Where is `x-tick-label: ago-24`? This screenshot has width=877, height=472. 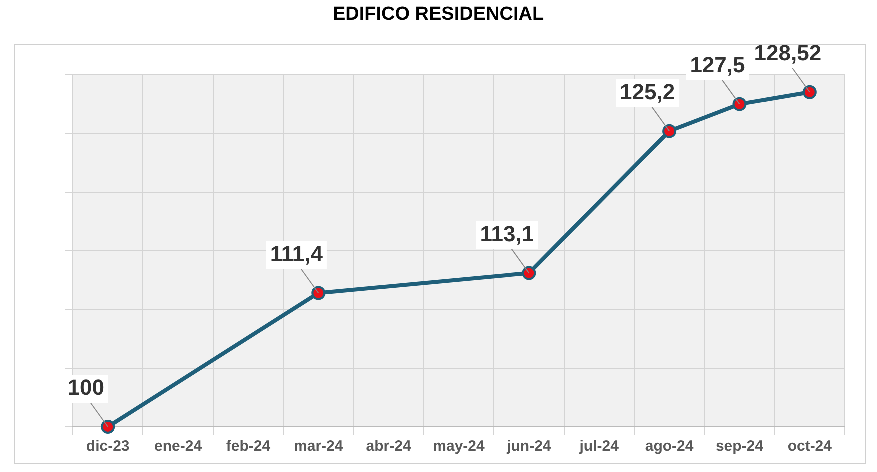
x-tick-label: ago-24 is located at coordinates (669, 447).